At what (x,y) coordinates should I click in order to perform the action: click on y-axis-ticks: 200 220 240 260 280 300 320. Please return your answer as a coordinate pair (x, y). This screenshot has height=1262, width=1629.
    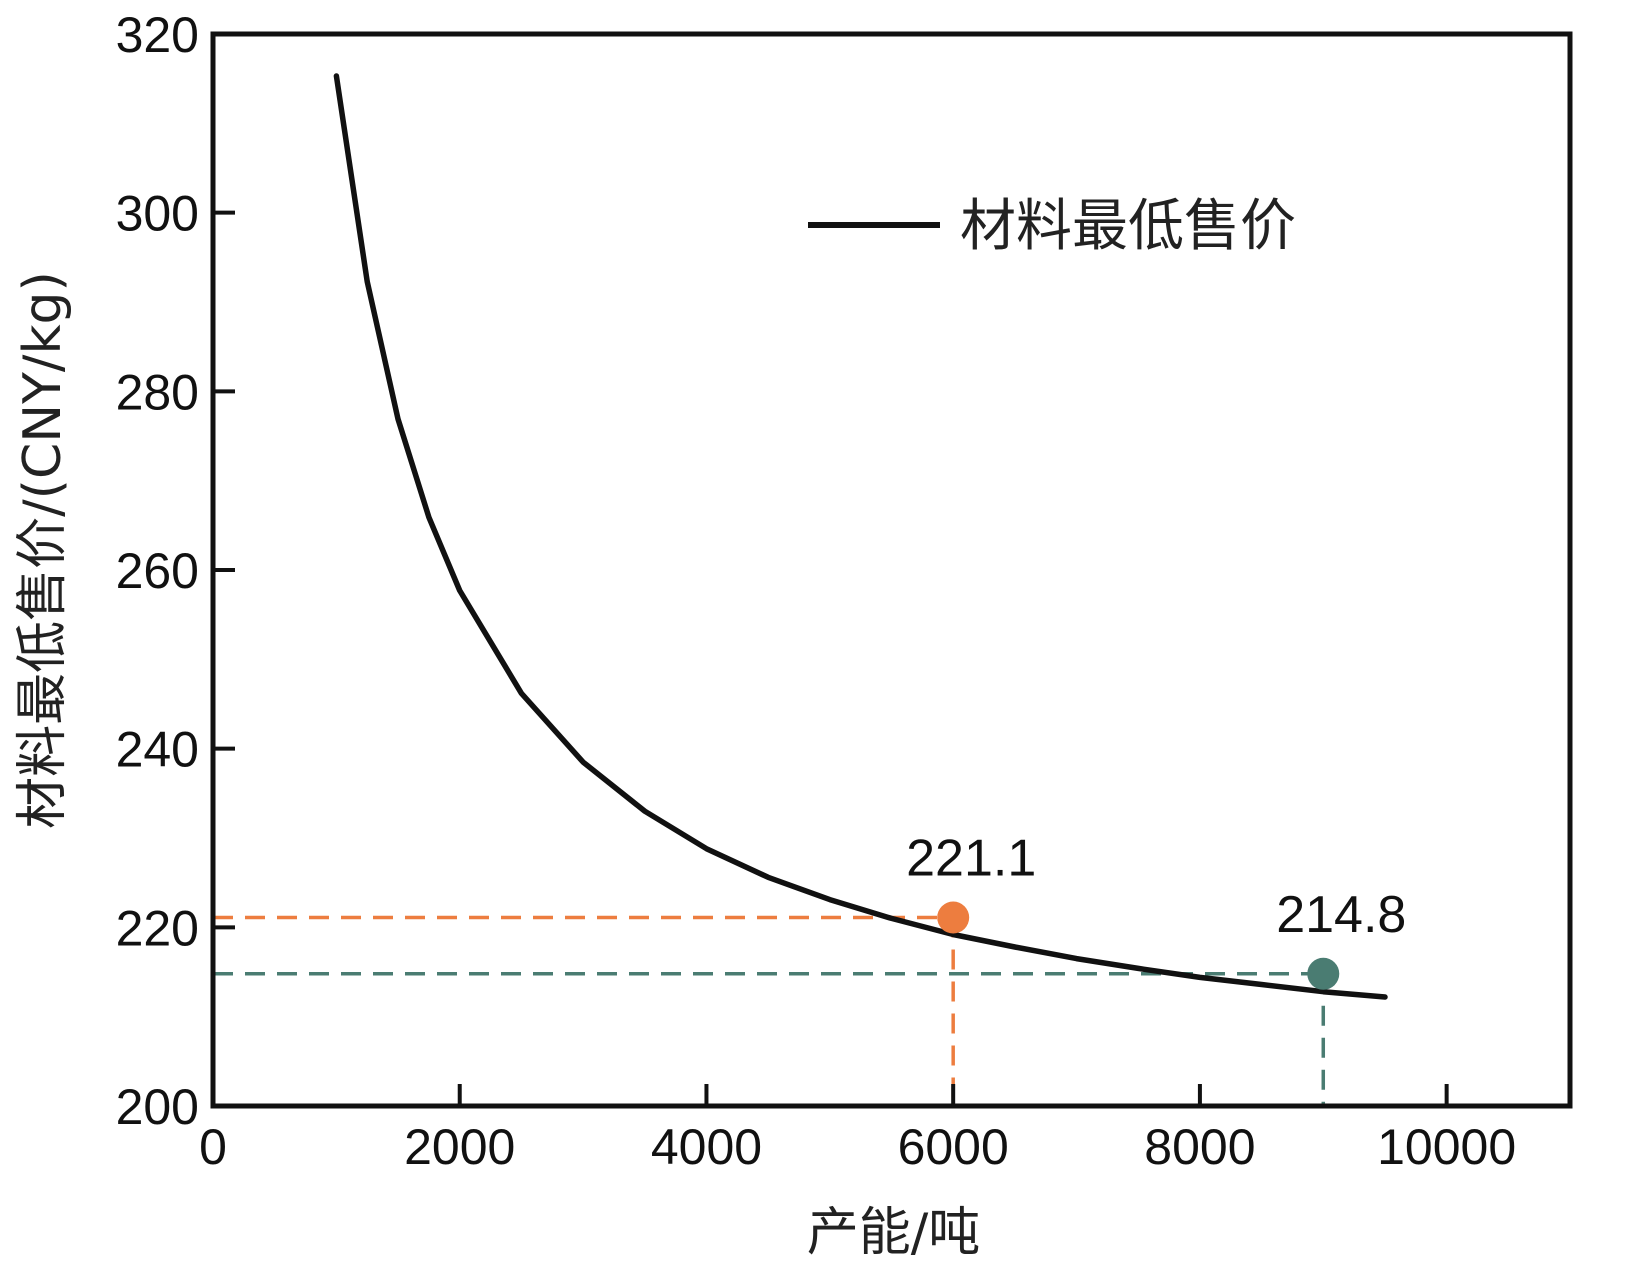
    Looking at the image, I should click on (175, 571).